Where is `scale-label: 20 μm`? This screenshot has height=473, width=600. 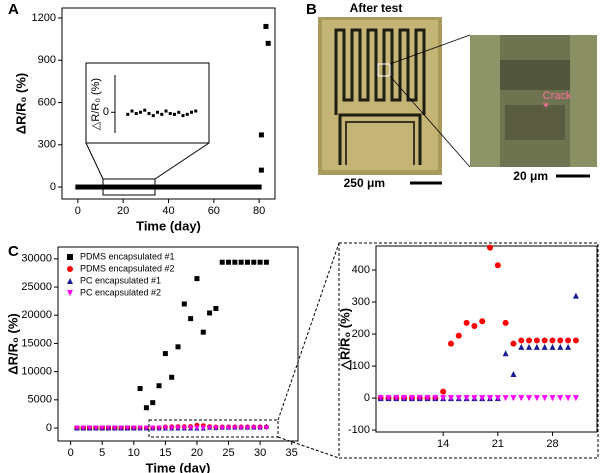 scale-label: 20 μm is located at coordinates (530, 176).